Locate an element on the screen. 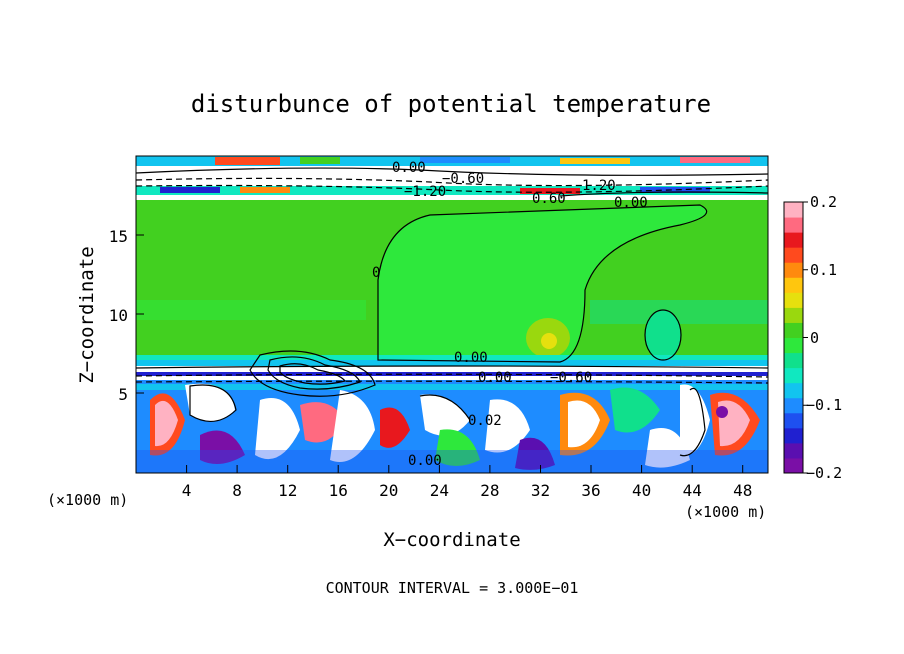  warm-blob is located at coordinates (542, 283).